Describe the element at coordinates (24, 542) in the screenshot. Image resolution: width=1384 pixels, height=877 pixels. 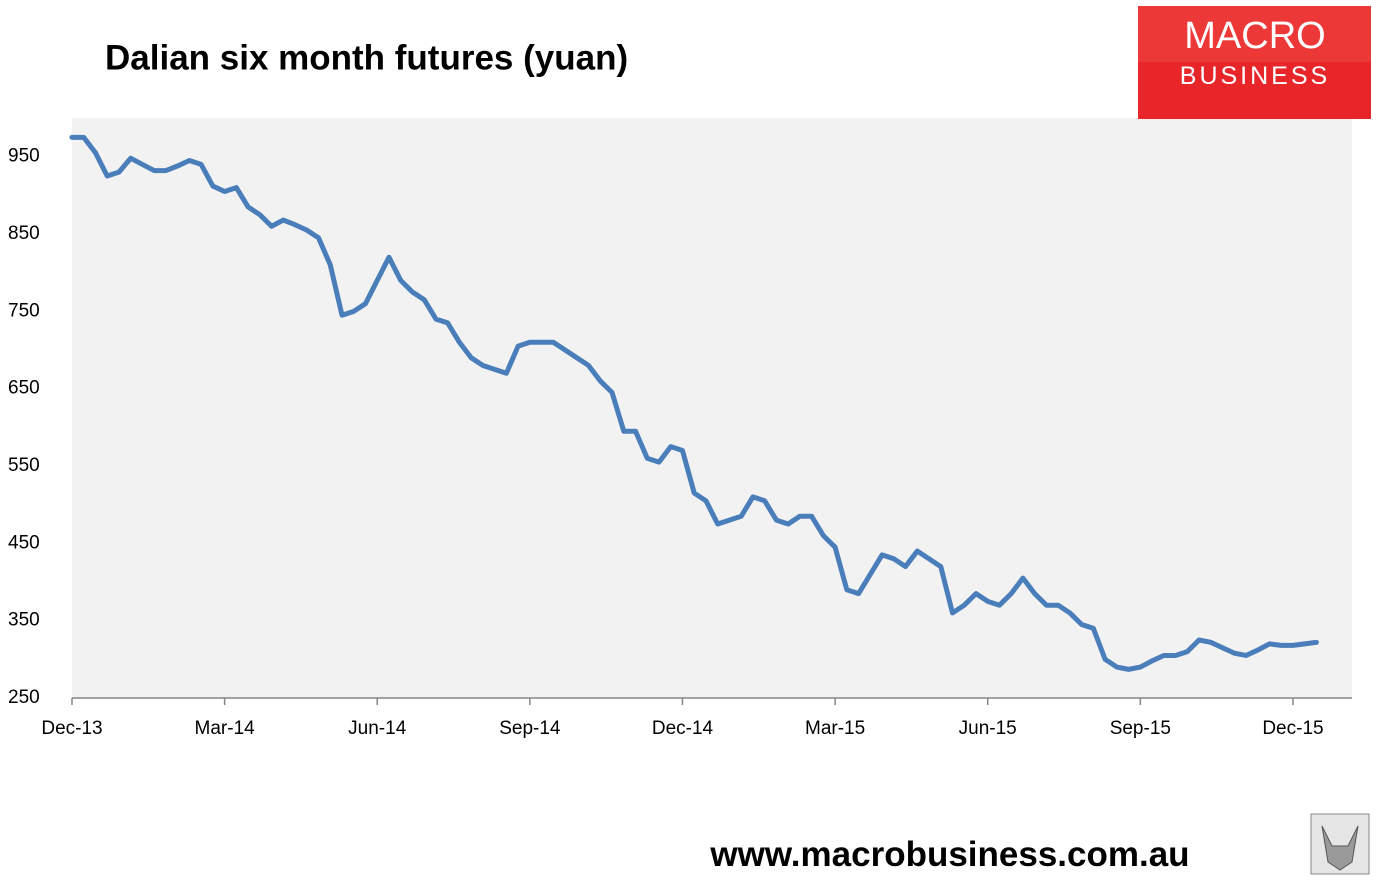
I see `y-tick-label: 450` at that location.